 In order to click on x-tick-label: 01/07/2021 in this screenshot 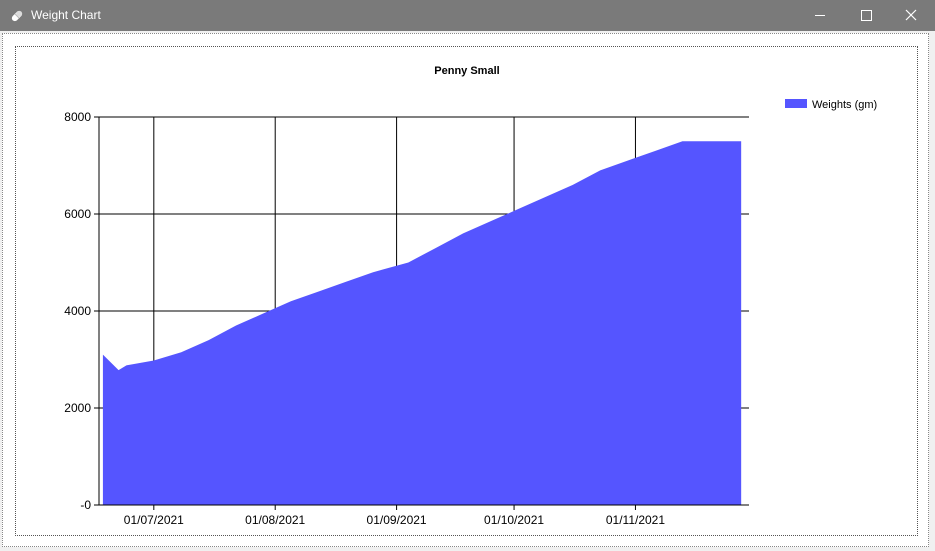, I will do `click(154, 520)`.